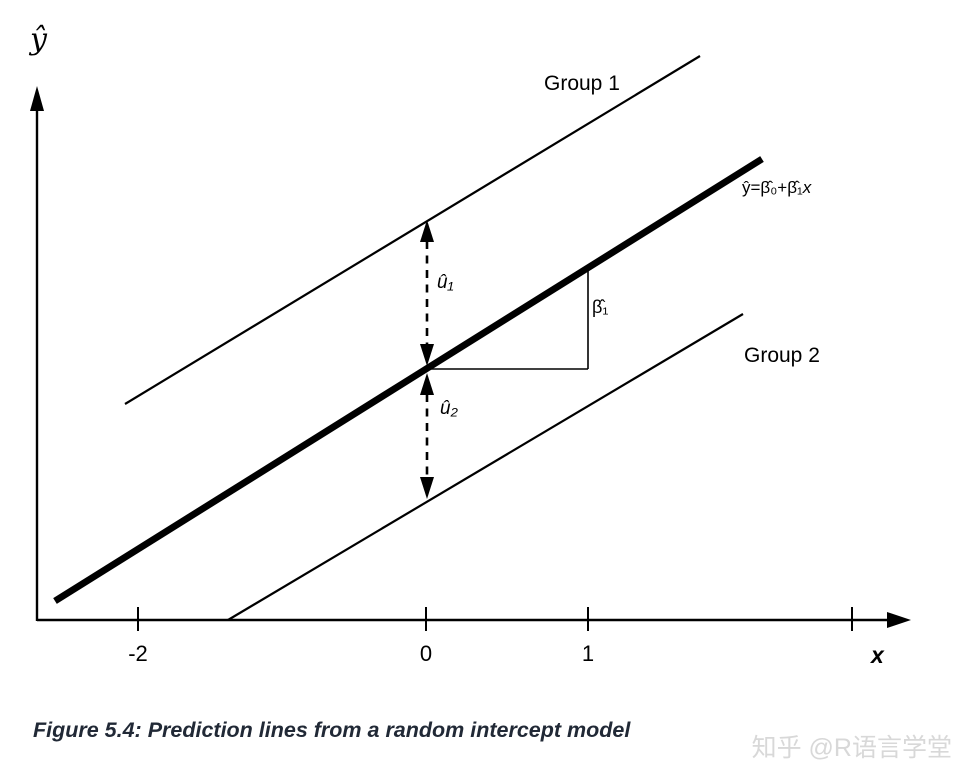  I want to click on x-axis-label: x, so click(877, 655).